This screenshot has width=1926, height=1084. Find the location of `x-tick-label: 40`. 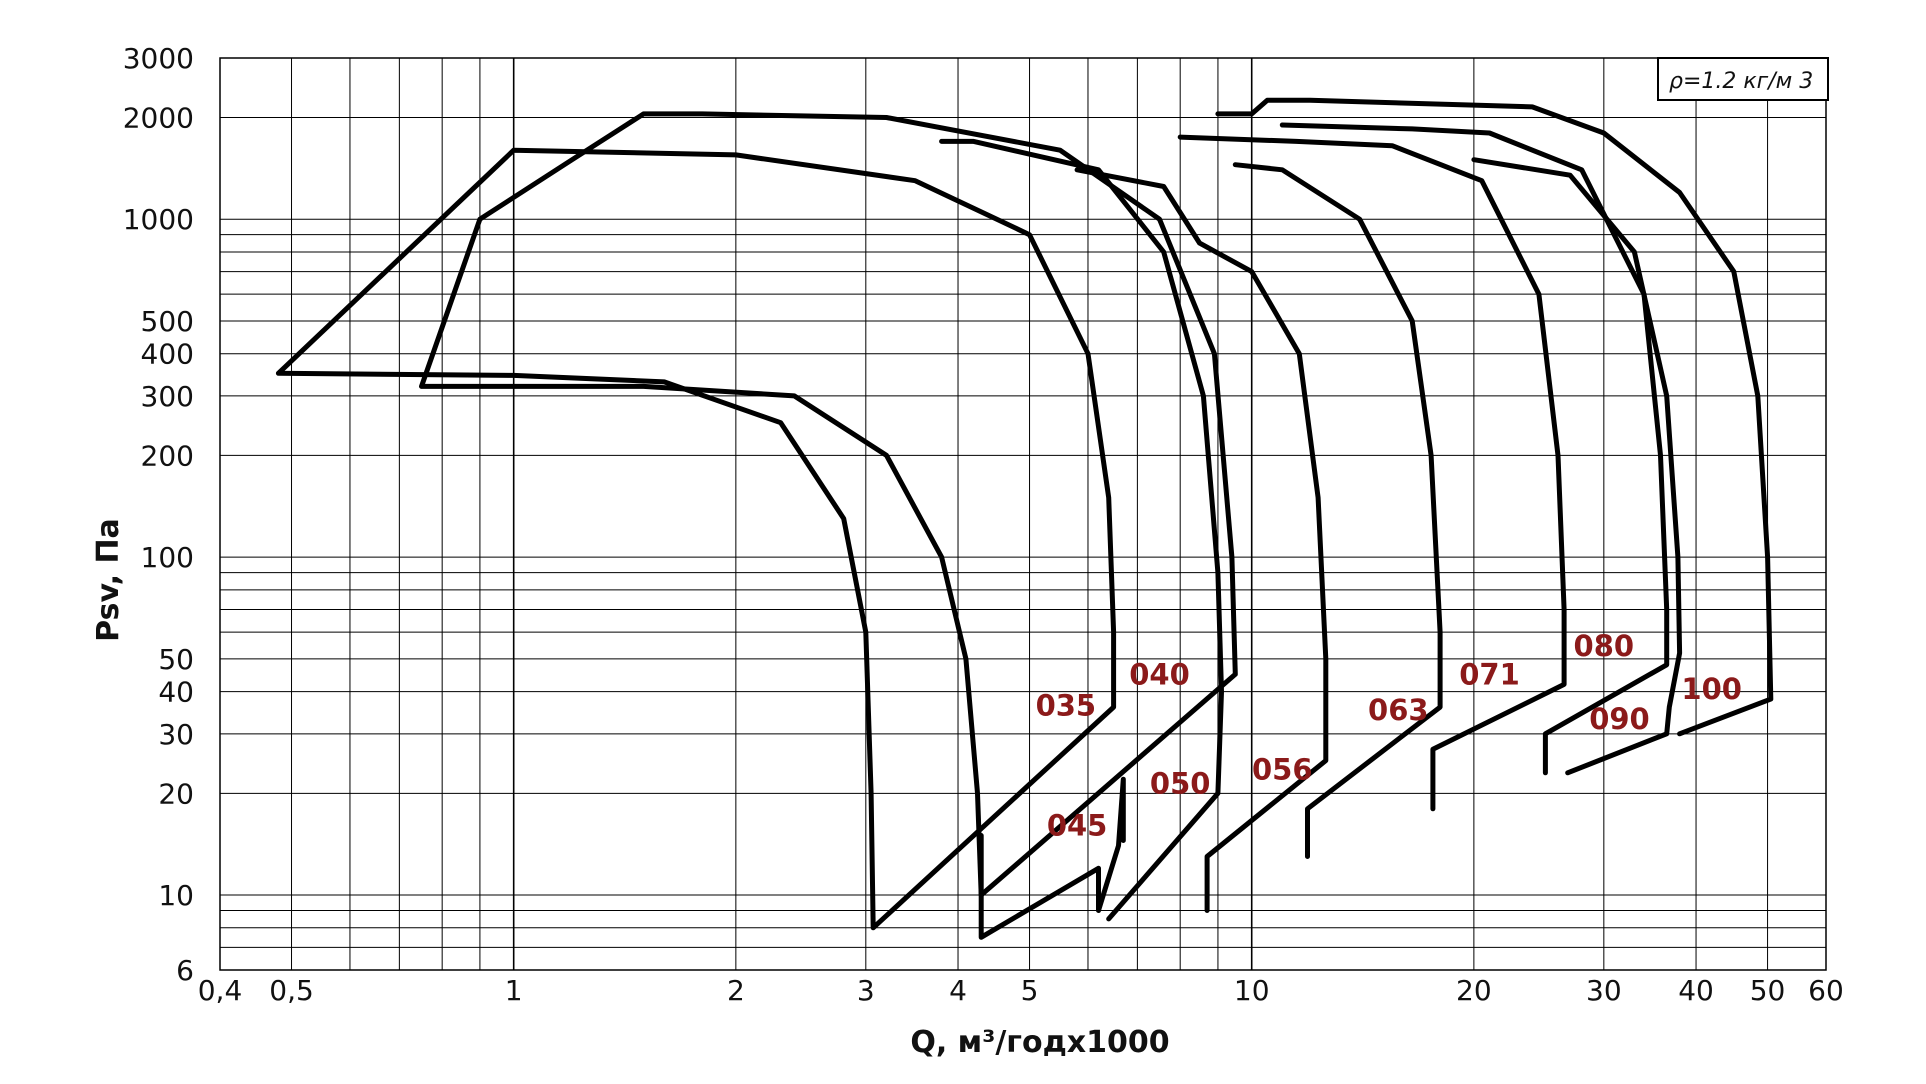

x-tick-label: 40 is located at coordinates (1696, 990).